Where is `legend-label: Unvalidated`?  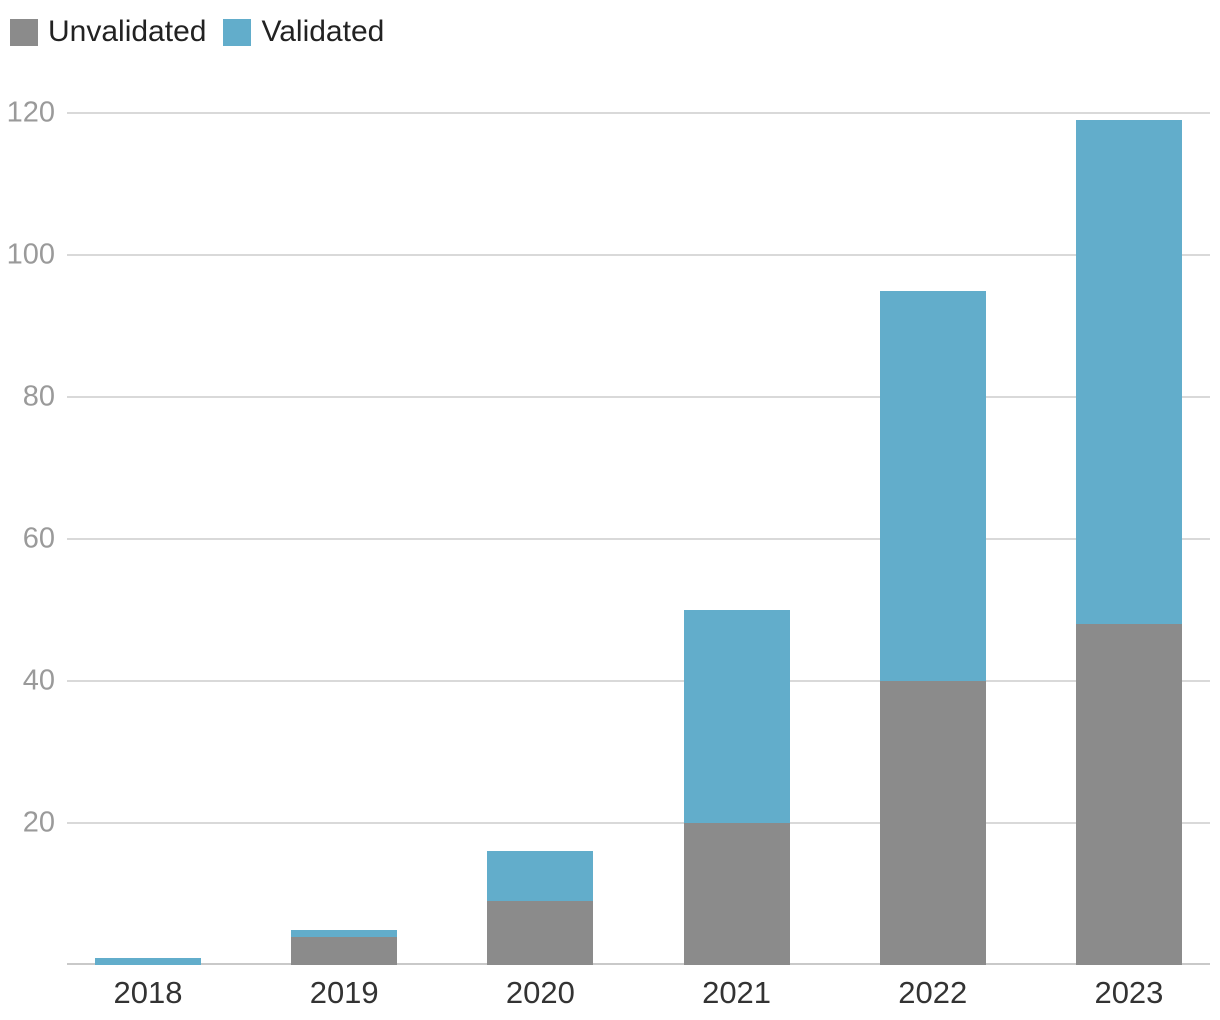 legend-label: Unvalidated is located at coordinates (127, 31).